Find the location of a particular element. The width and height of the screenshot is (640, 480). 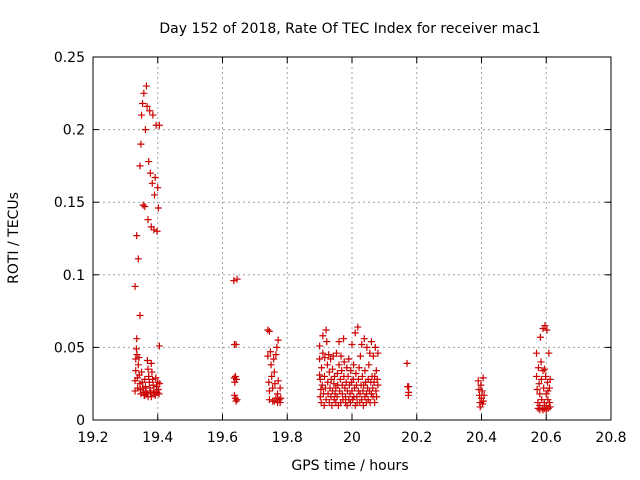

x-tick-label: 20.8 is located at coordinates (610, 438).